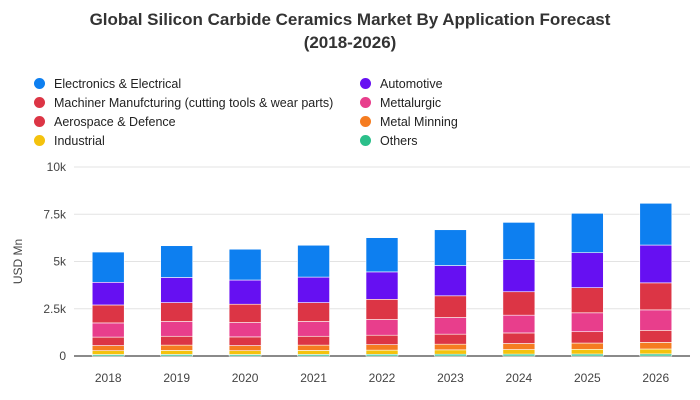 Image resolution: width=700 pixels, height=400 pixels. I want to click on legend-label: Others, so click(399, 140).